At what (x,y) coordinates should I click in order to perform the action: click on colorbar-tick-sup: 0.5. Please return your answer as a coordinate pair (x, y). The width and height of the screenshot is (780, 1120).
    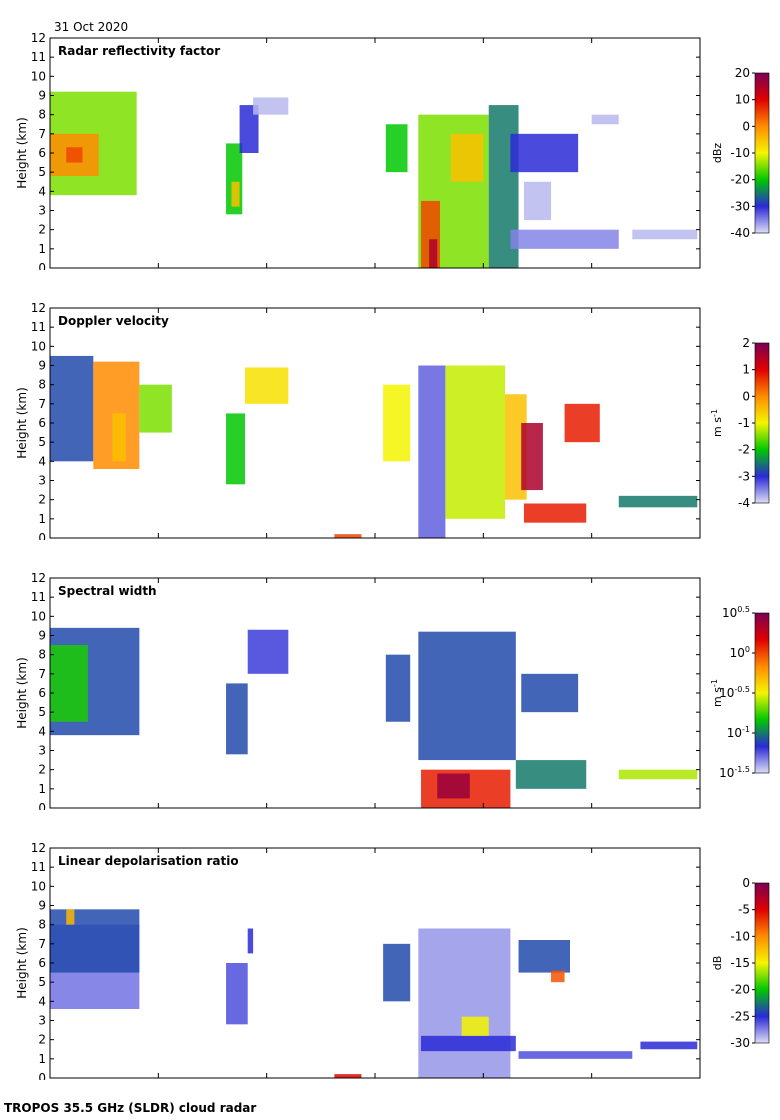
    Looking at the image, I should click on (743, 609).